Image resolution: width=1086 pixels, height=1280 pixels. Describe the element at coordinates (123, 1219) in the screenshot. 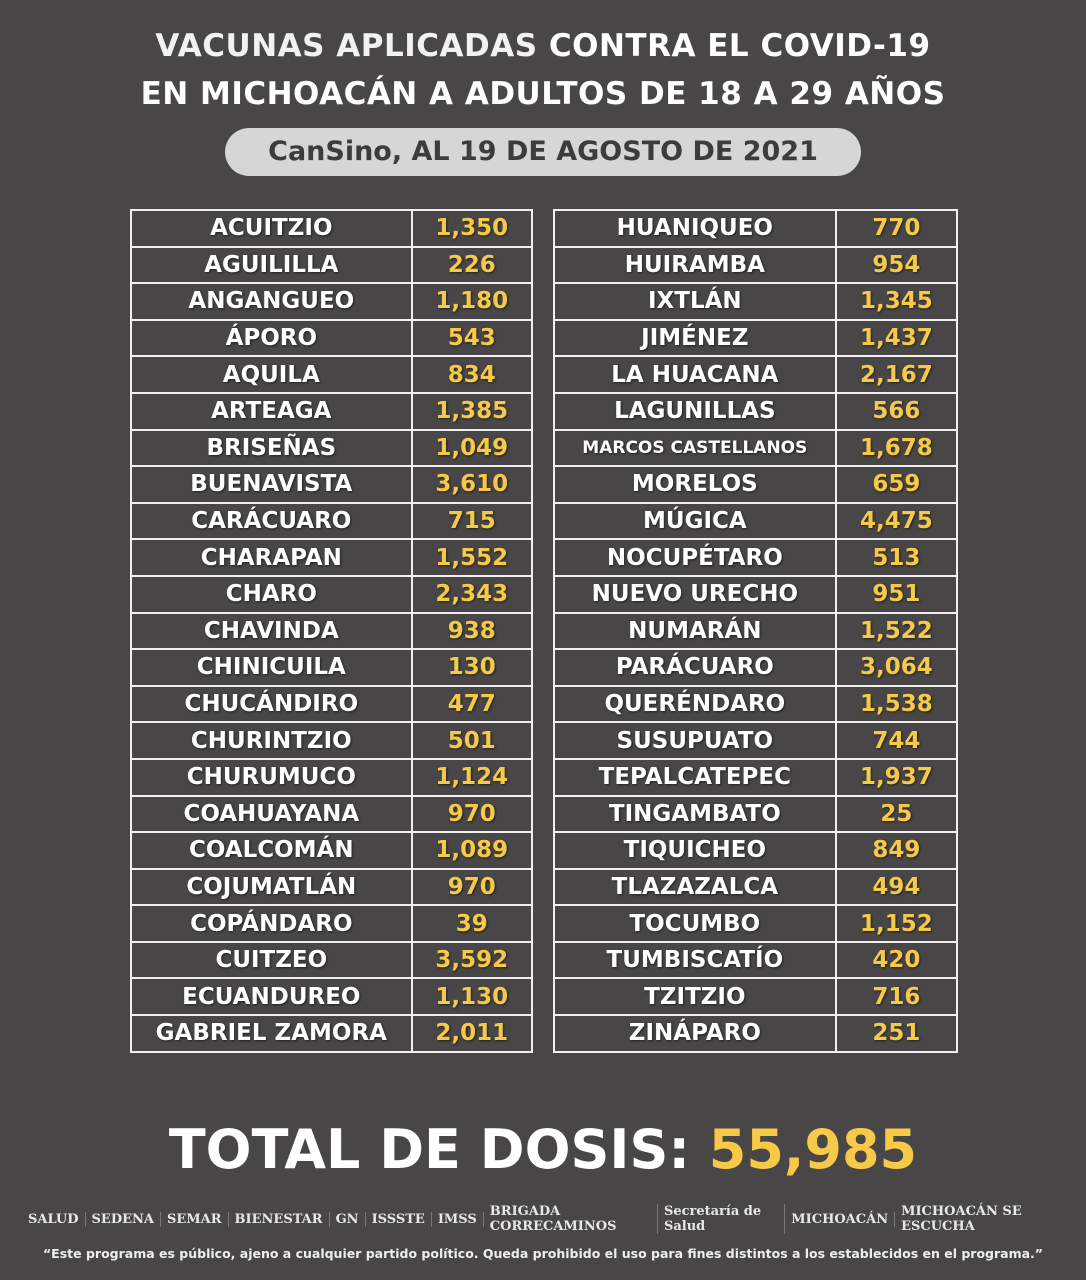

I see `logo: SEDENA` at that location.